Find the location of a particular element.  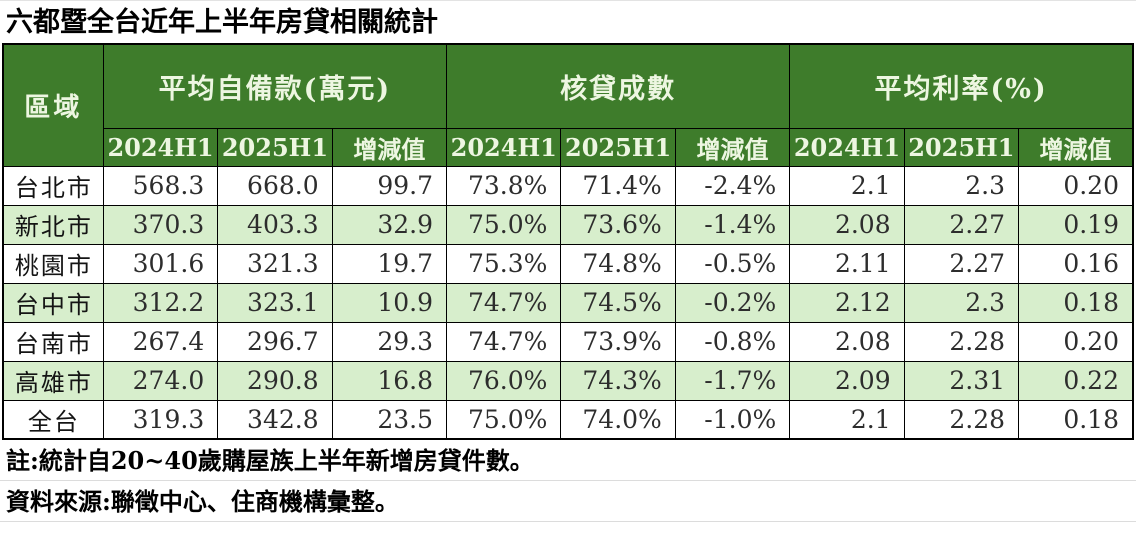

note-data-source: 資料來源:聯徵中心、住商機構彙整。 is located at coordinates (568, 501).